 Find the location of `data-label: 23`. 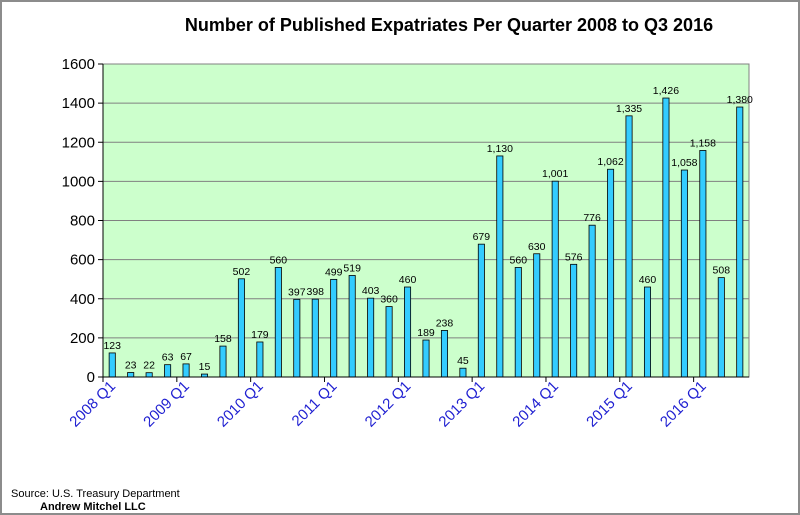

data-label: 23 is located at coordinates (131, 366).